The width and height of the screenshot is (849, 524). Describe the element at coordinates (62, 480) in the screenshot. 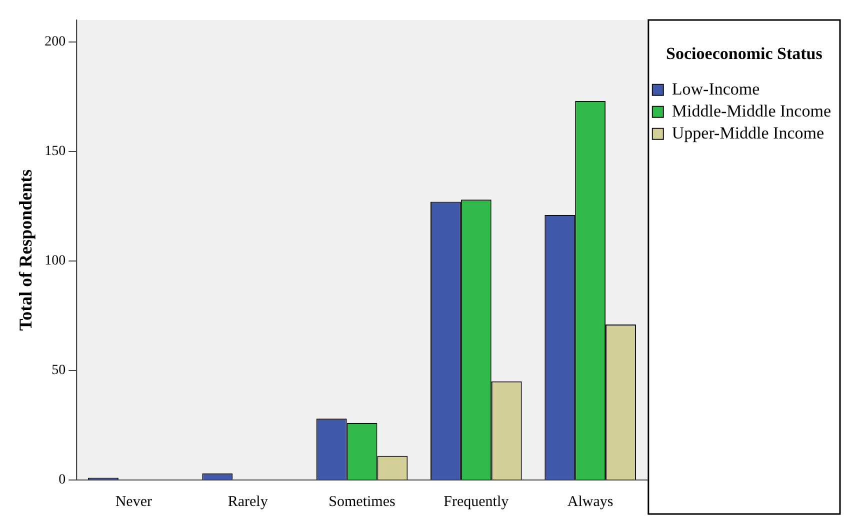

I see `y-tick-label: 0` at that location.